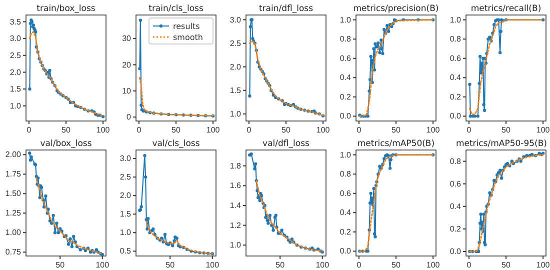  Describe the element at coordinates (13, 213) in the screenshot. I see `y-tick-label: 1.25` at that location.